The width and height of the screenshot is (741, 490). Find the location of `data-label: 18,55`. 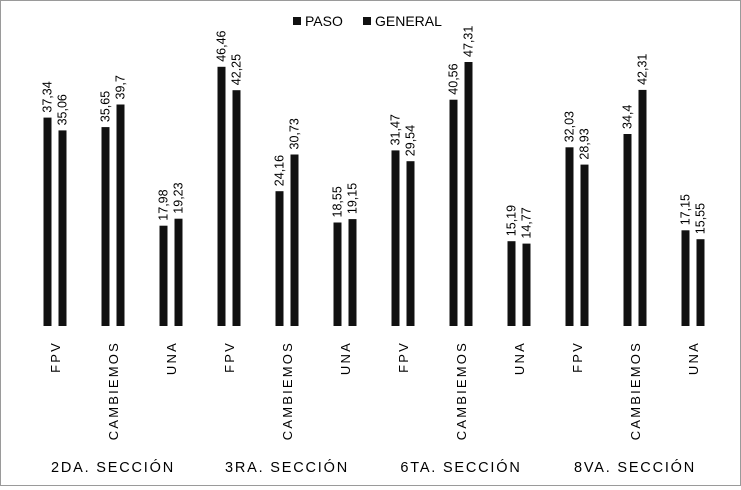

data-label: 18,55 is located at coordinates (338, 201).